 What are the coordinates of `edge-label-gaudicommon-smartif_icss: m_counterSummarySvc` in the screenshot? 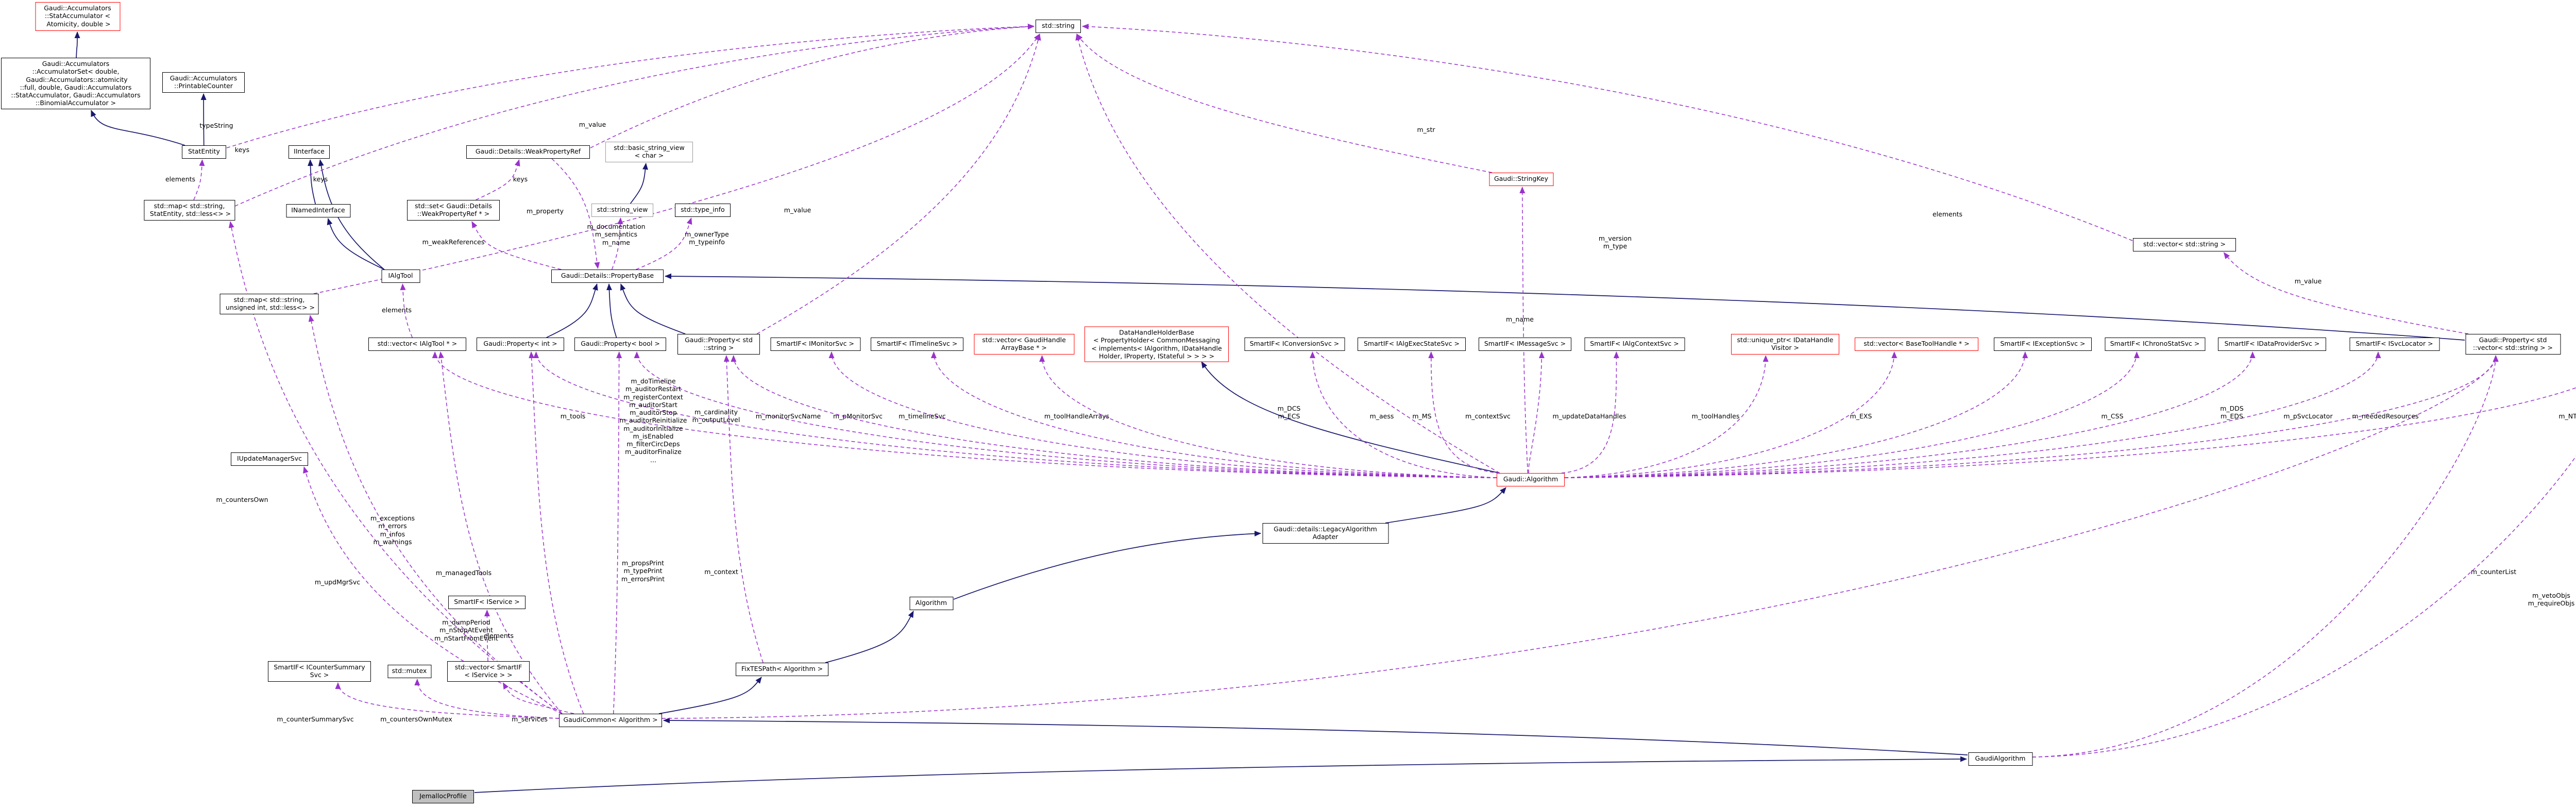 It's located at (315, 719).